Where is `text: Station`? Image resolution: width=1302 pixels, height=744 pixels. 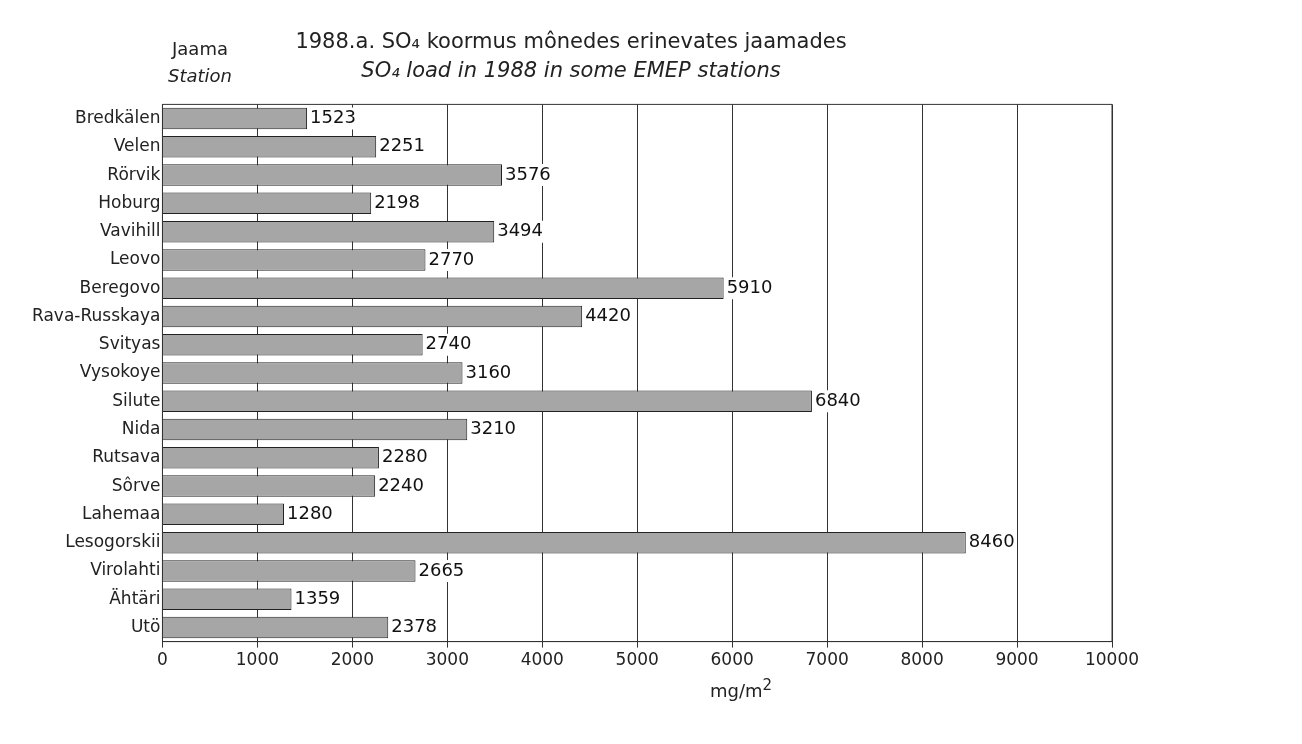 text: Station is located at coordinates (200, 75).